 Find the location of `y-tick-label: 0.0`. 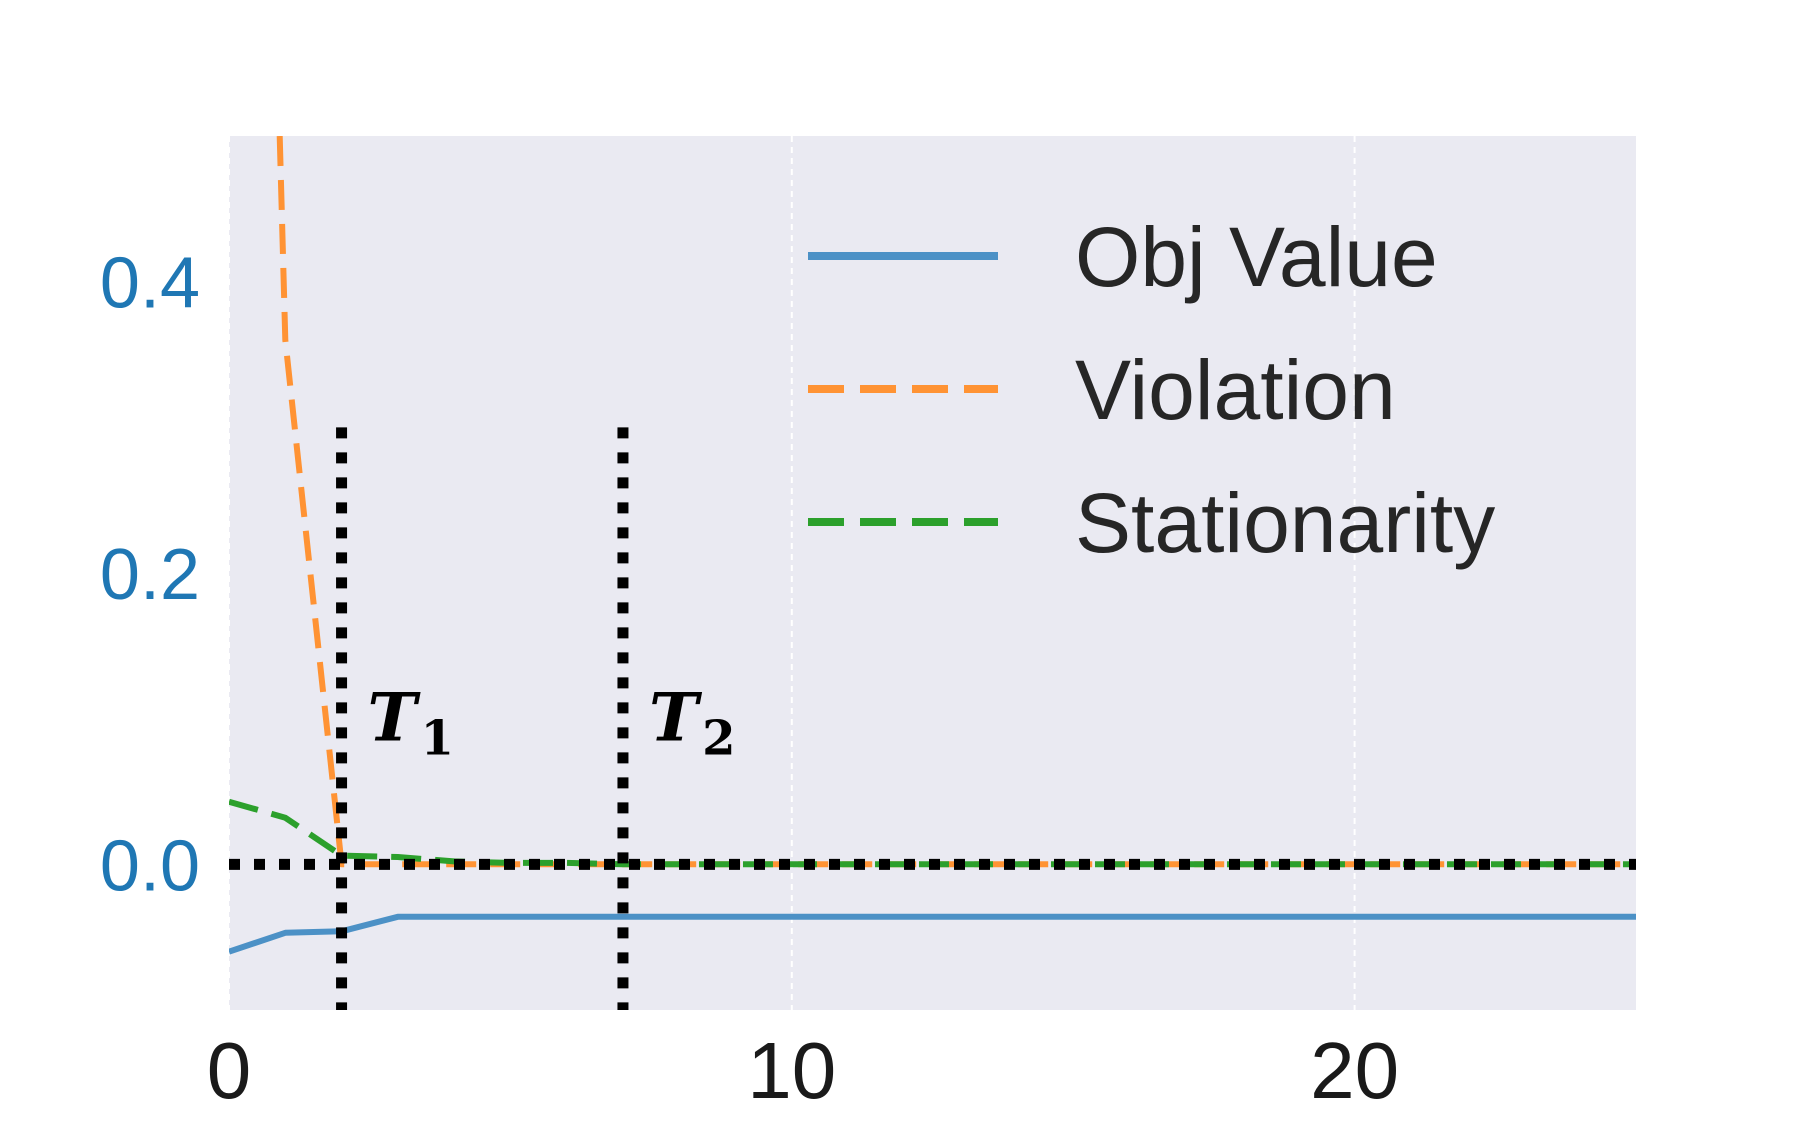

y-tick-label: 0.0 is located at coordinates (150, 866).